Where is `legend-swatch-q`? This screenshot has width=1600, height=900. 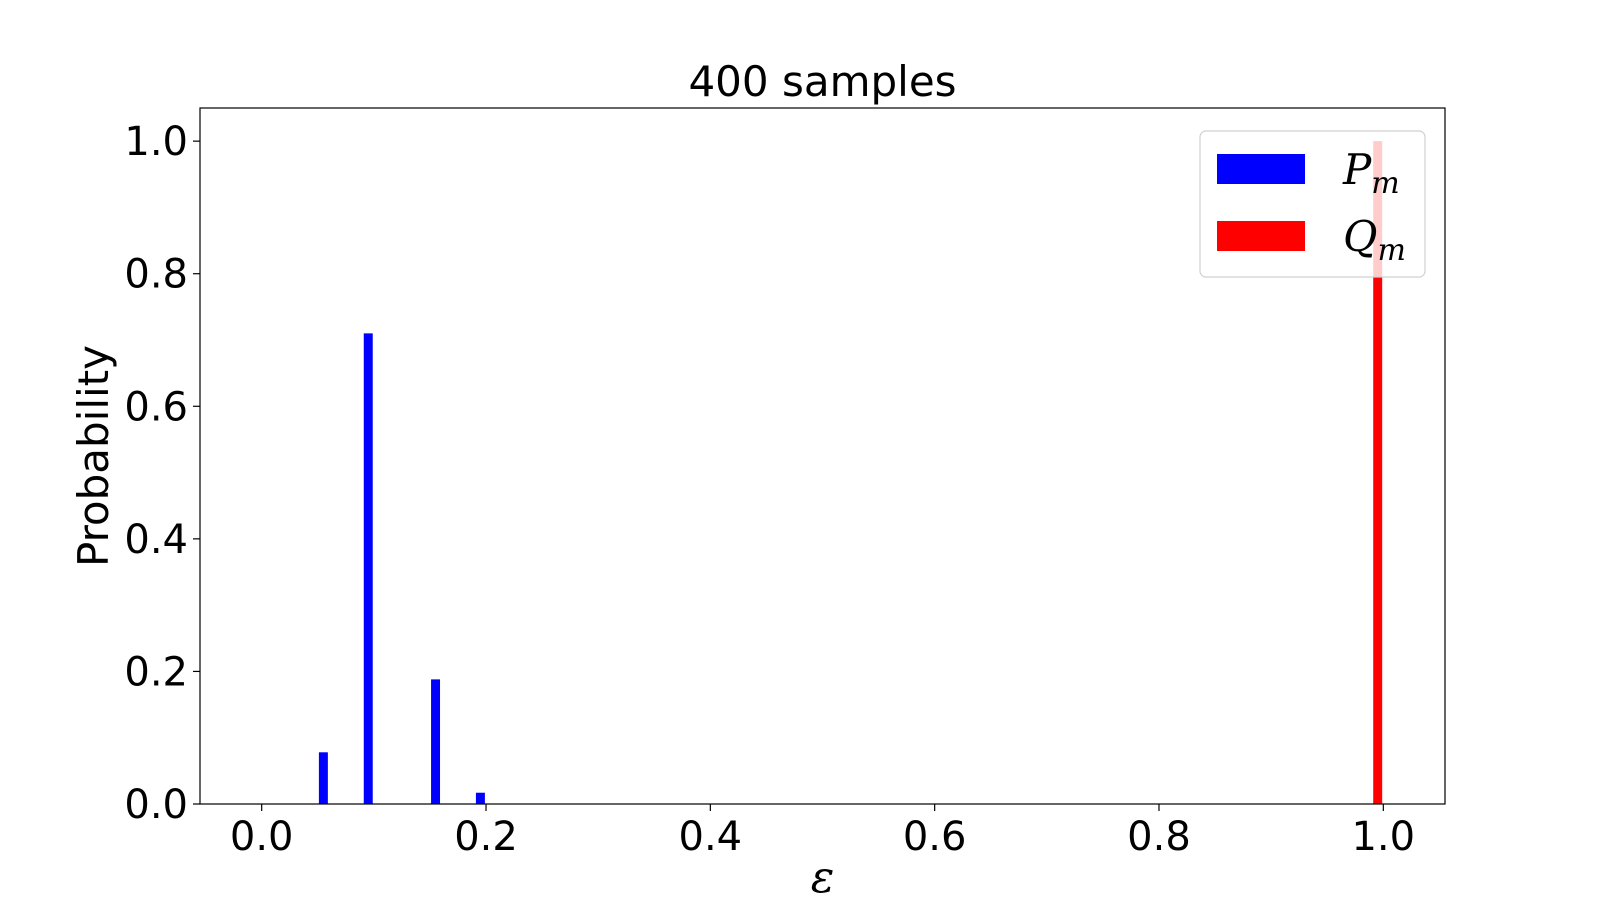 legend-swatch-q is located at coordinates (1261, 236).